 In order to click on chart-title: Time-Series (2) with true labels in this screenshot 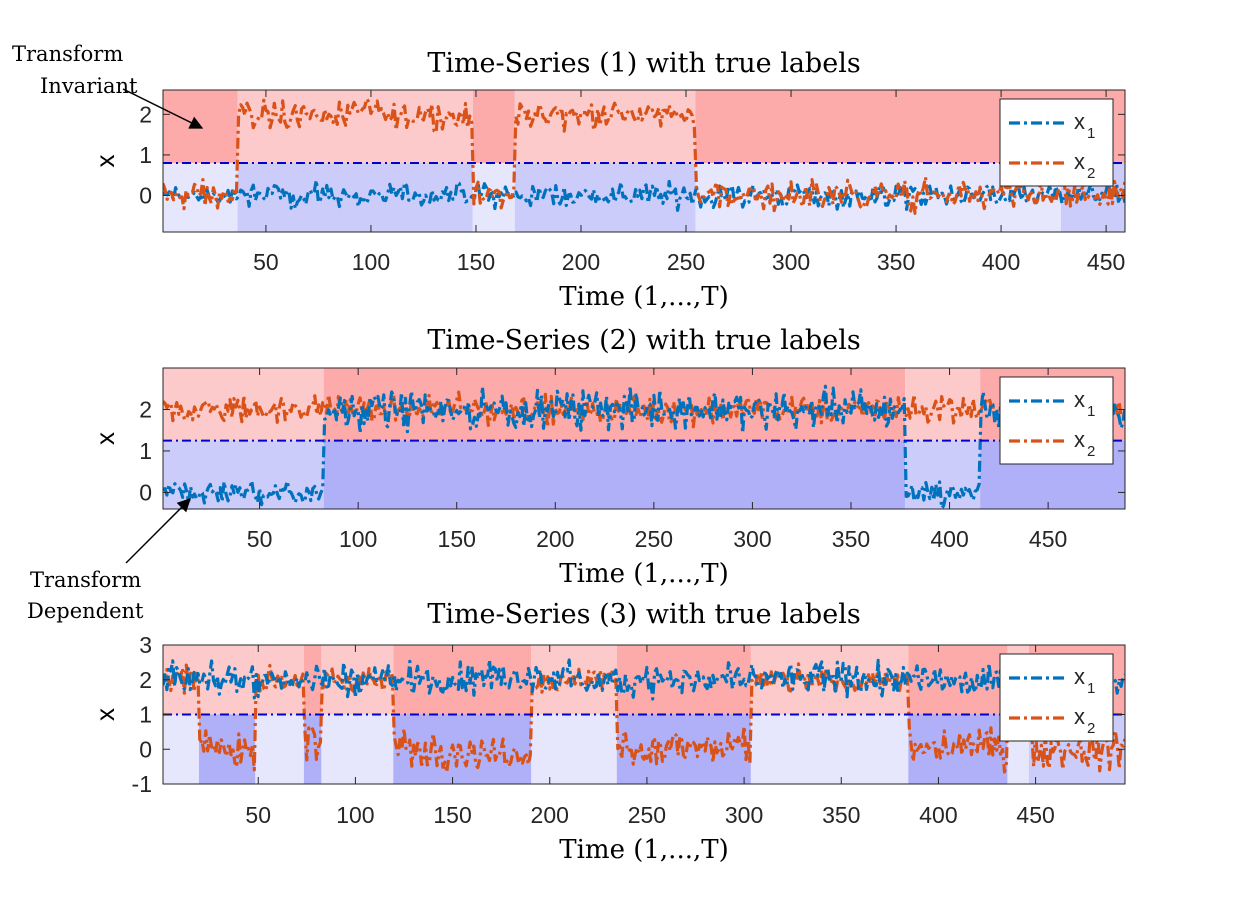, I will do `click(643, 340)`.